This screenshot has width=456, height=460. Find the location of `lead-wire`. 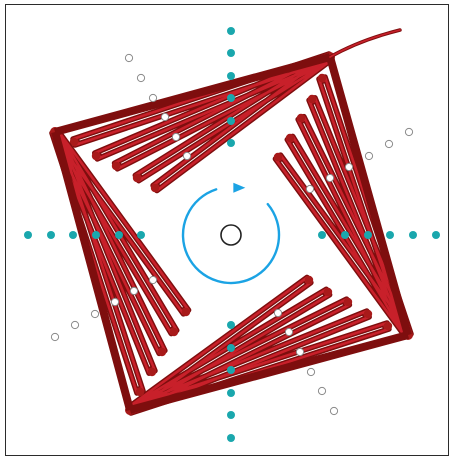

lead-wire is located at coordinates (365, 43).